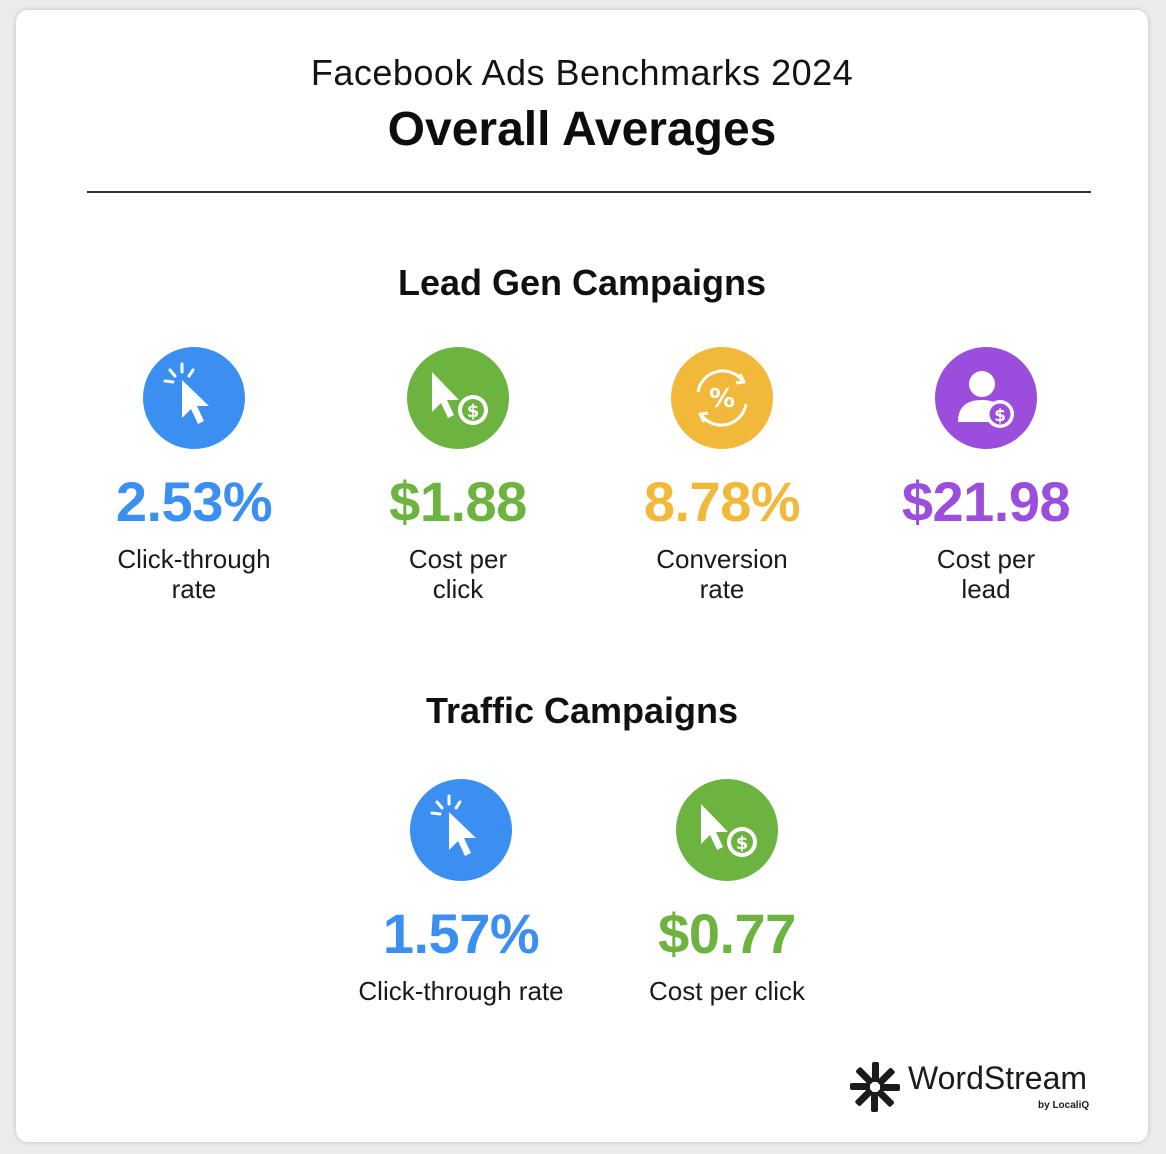  I want to click on lead-gen-cpl-metric: $ $21.98 Cost per lead, so click(986, 475).